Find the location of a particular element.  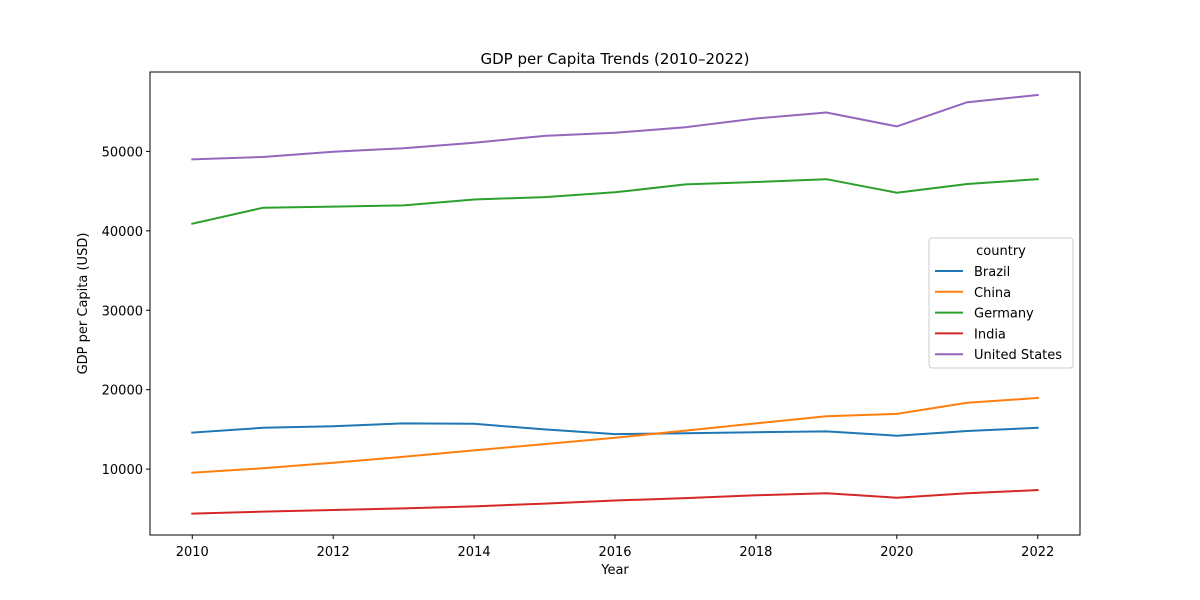

x-tick-label: 2018 is located at coordinates (755, 552).